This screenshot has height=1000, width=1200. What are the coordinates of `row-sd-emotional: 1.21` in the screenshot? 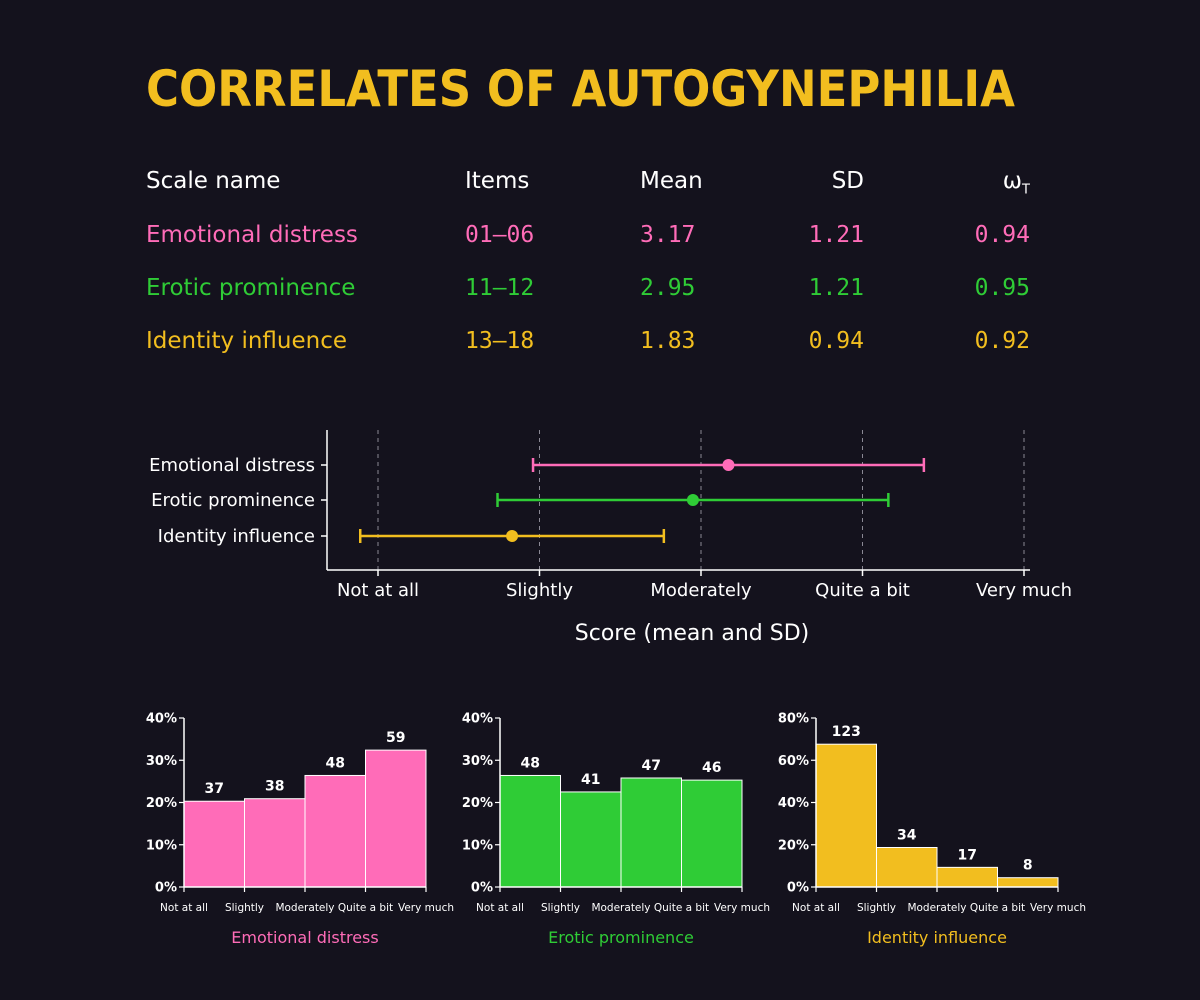 It's located at (836, 235).